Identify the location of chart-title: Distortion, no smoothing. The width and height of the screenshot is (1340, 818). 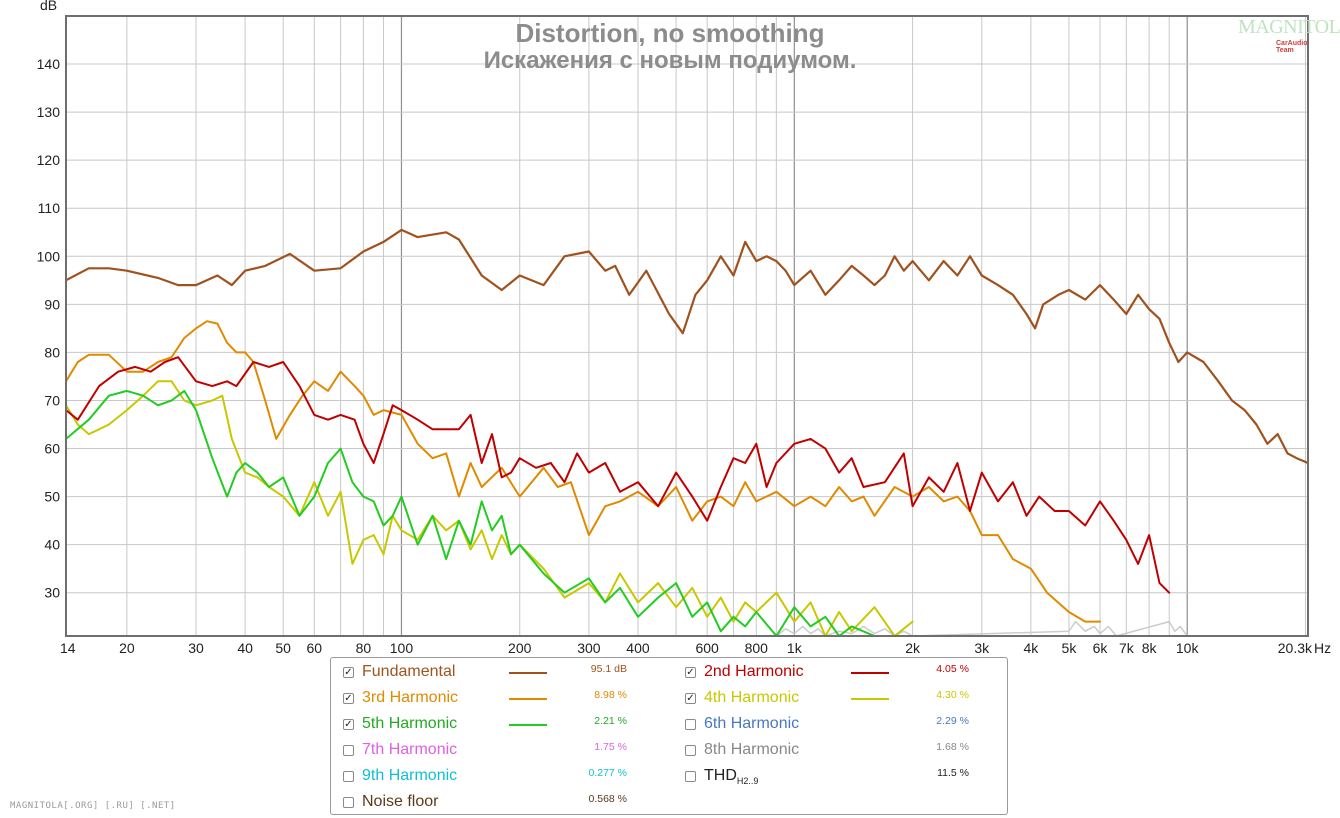
(669, 33).